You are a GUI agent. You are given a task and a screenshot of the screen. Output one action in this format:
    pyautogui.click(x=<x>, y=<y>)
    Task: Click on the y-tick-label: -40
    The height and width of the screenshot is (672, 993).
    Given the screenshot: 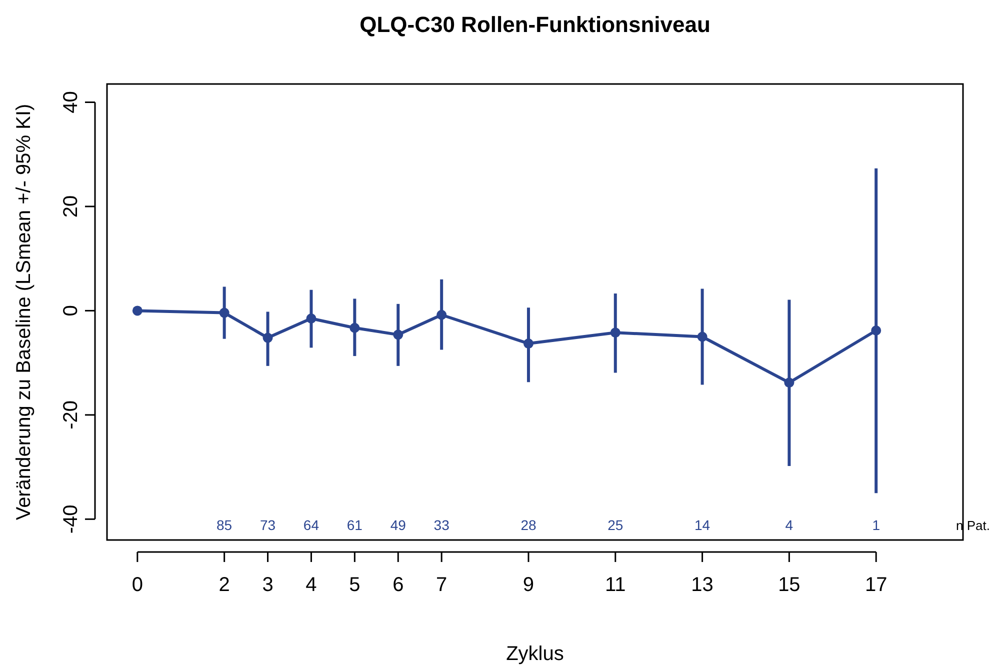 What is the action you would take?
    pyautogui.click(x=71, y=519)
    